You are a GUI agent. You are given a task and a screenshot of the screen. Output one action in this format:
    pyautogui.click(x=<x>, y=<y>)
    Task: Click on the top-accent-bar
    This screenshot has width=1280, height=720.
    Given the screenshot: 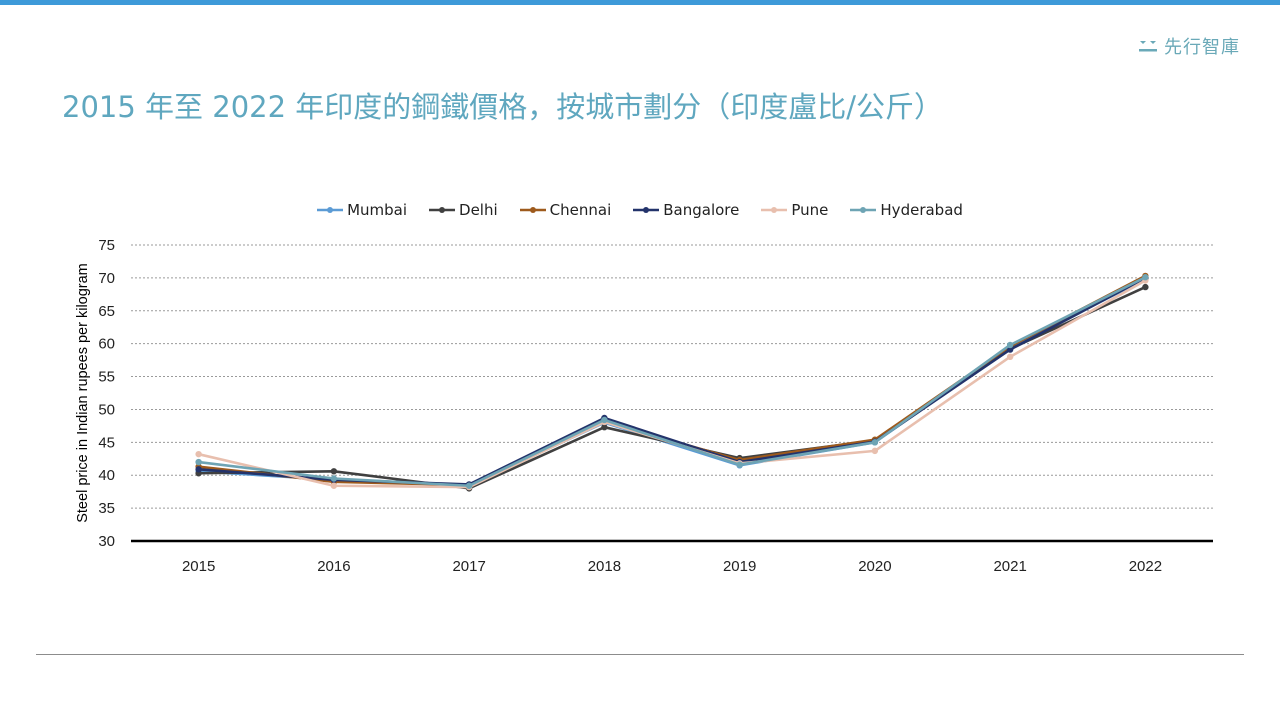 What is the action you would take?
    pyautogui.click(x=640, y=2)
    